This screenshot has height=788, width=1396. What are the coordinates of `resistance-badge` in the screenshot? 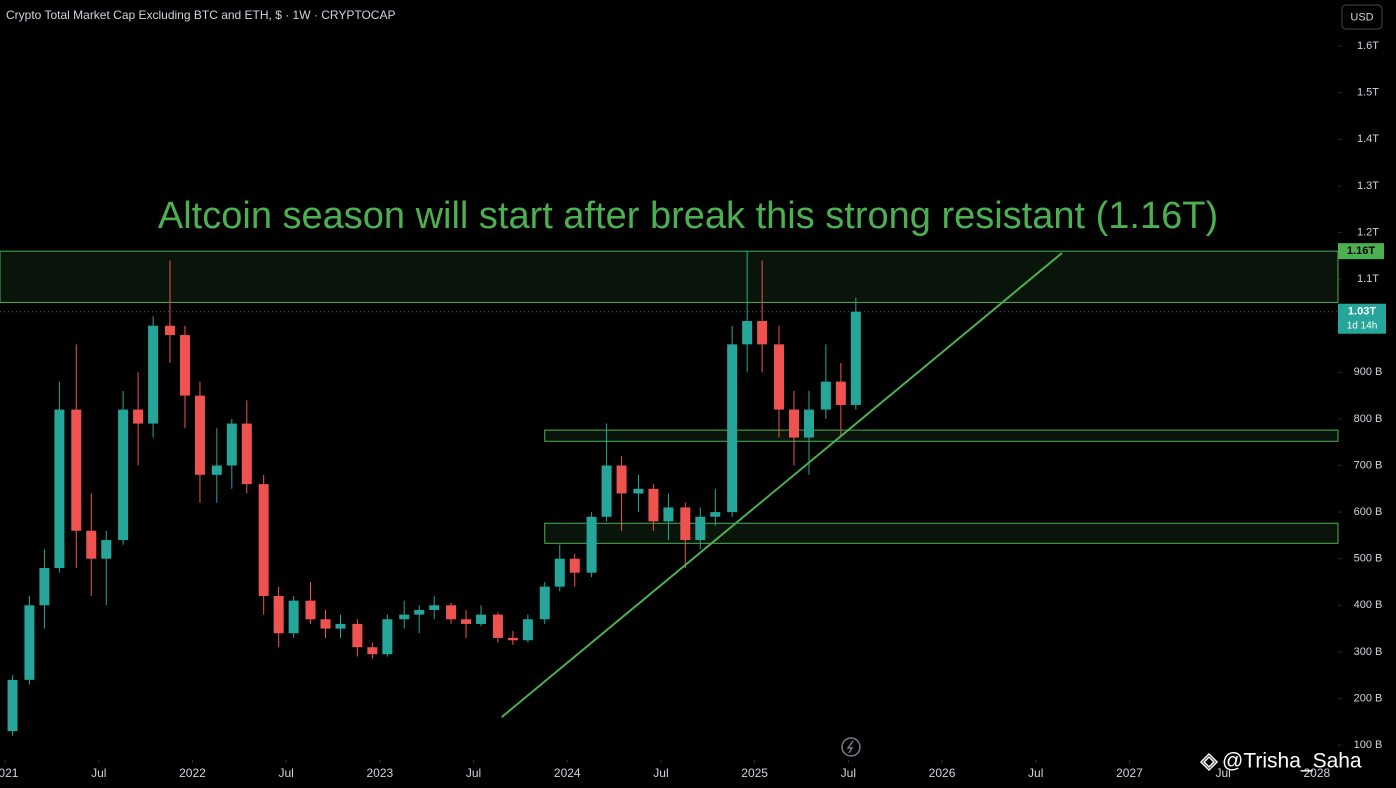 It's located at (1361, 251).